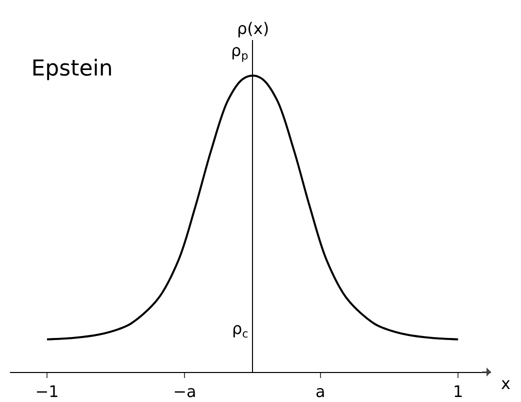 The image size is (521, 402). Describe the element at coordinates (239, 51) in the screenshot. I see `text: ρ$_{p}$` at that location.